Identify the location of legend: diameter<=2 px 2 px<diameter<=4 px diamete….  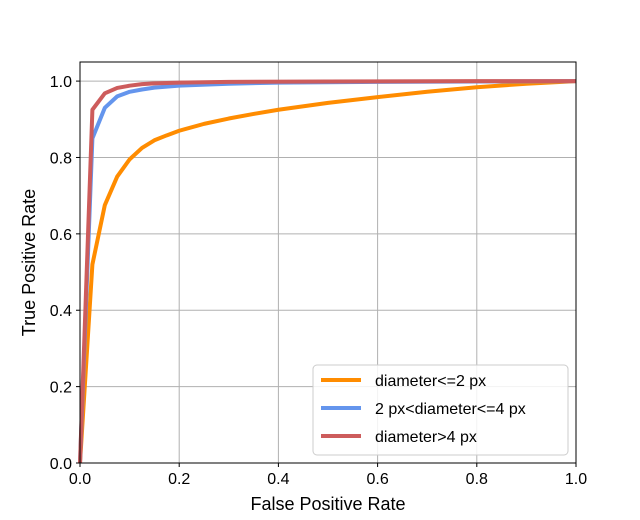
(440, 410).